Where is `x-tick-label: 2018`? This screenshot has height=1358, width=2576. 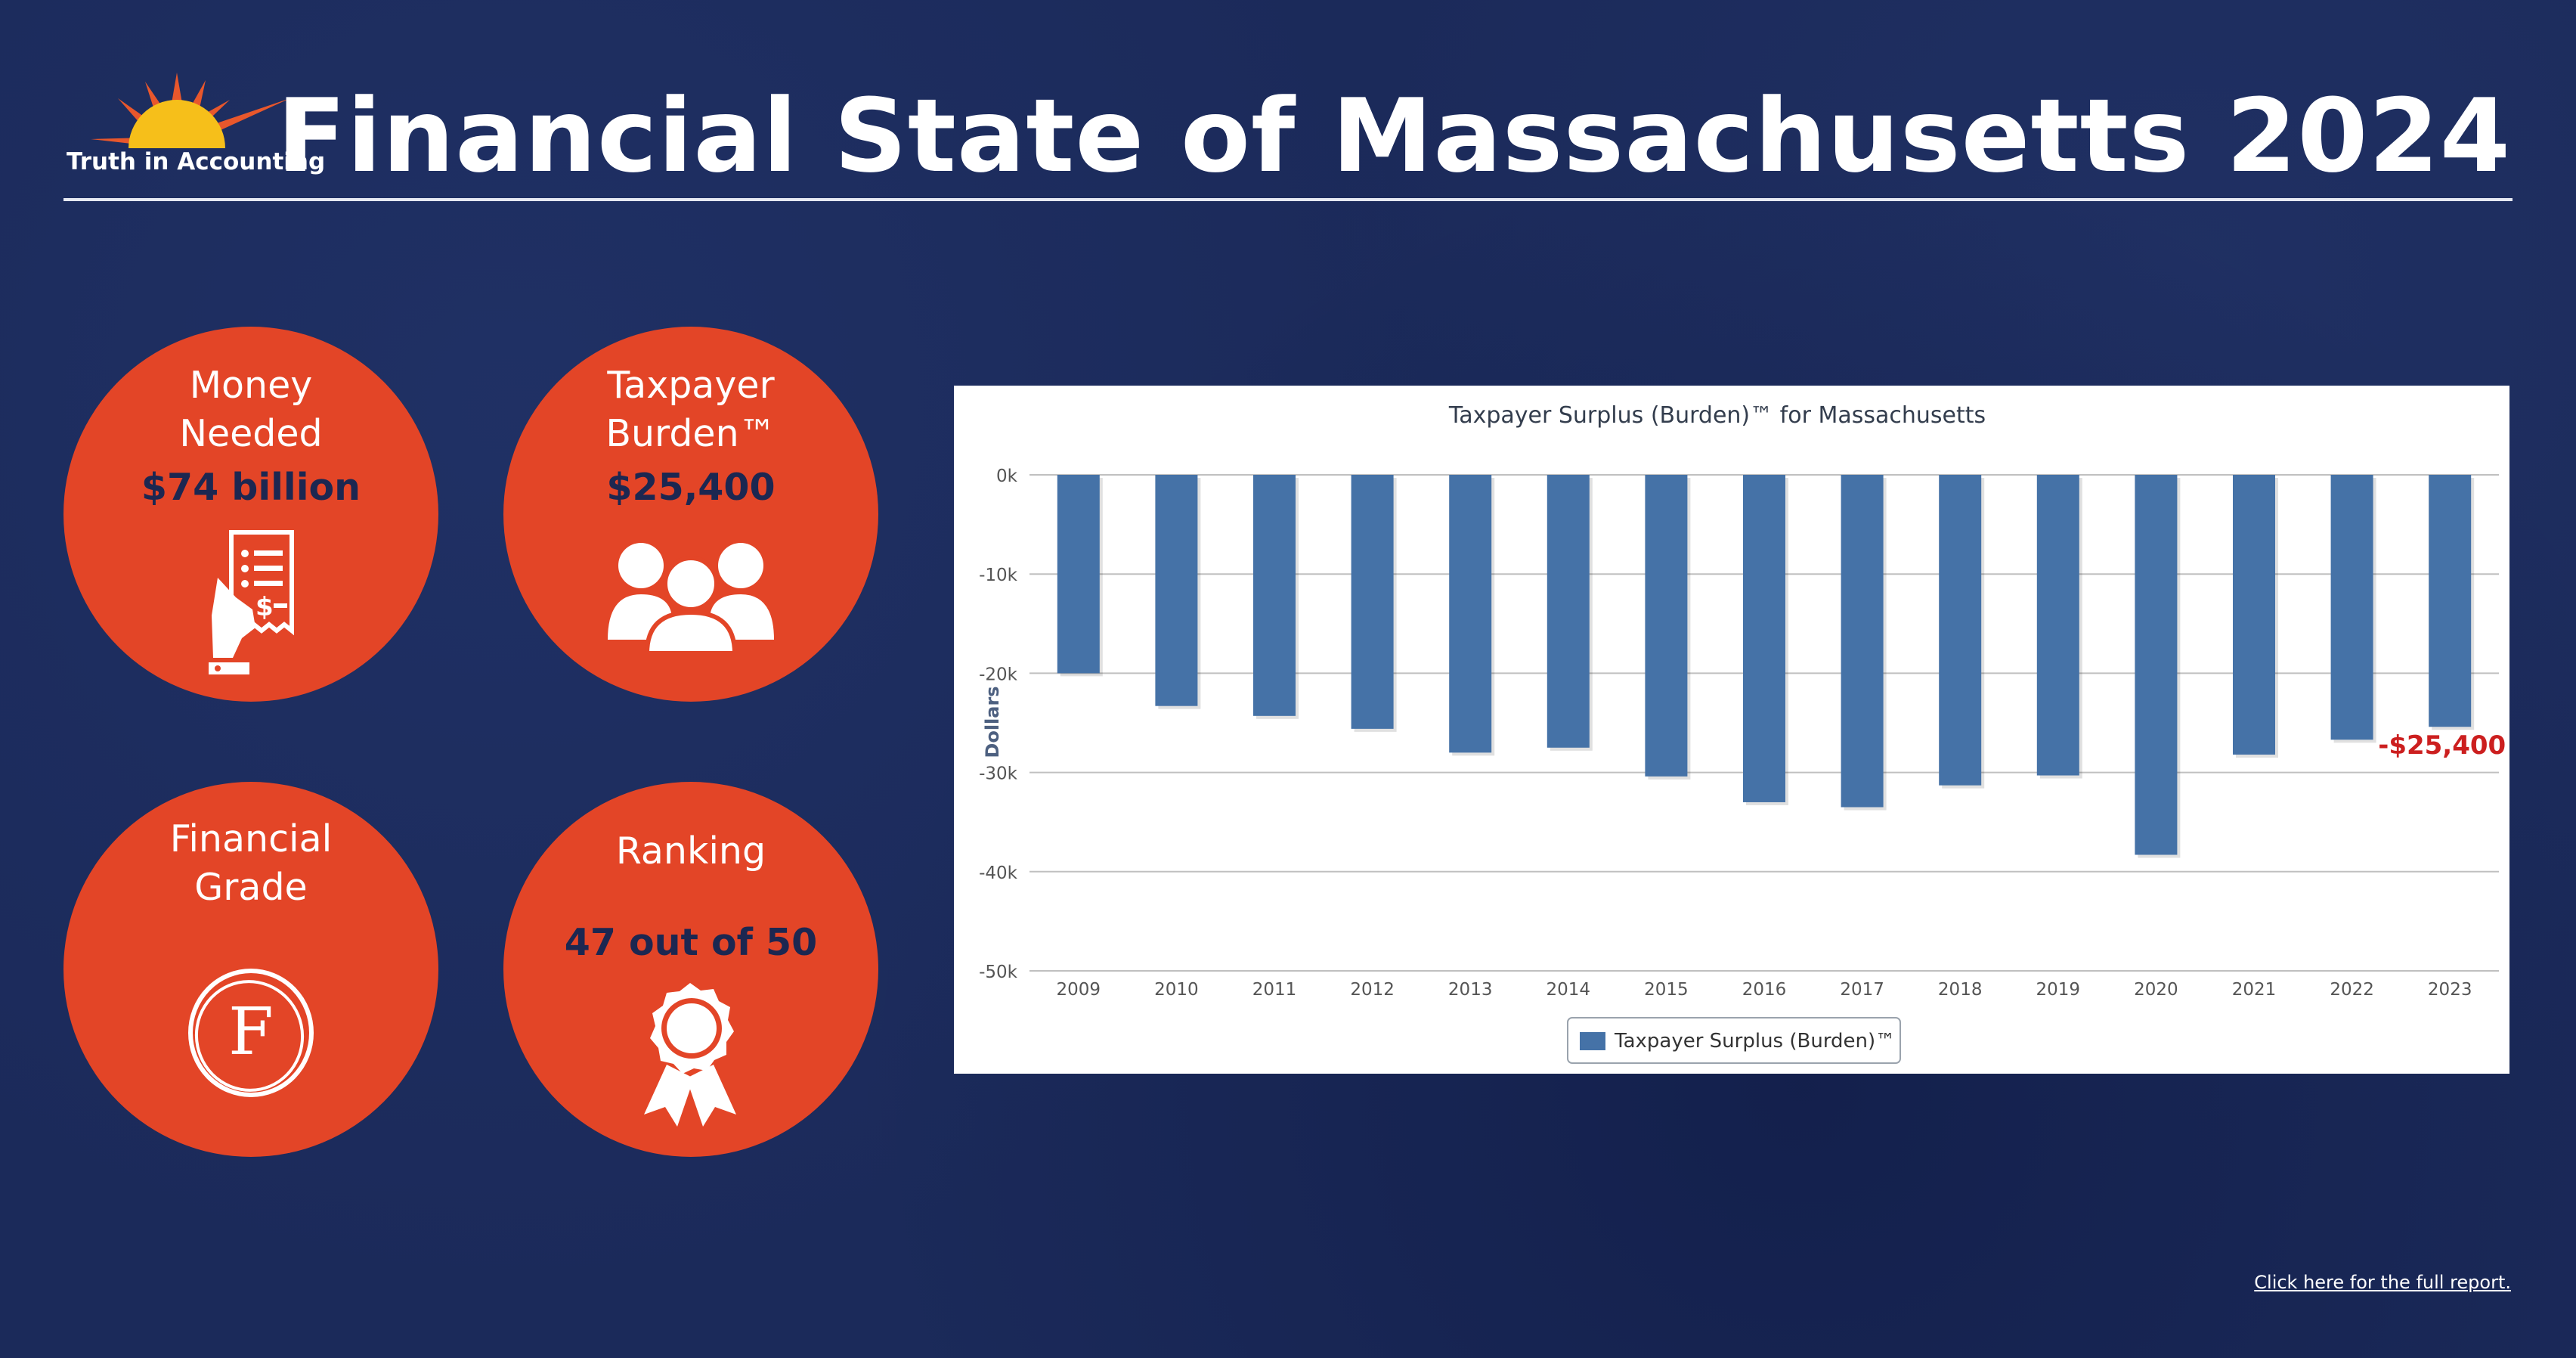
x-tick-label: 2018 is located at coordinates (1960, 990).